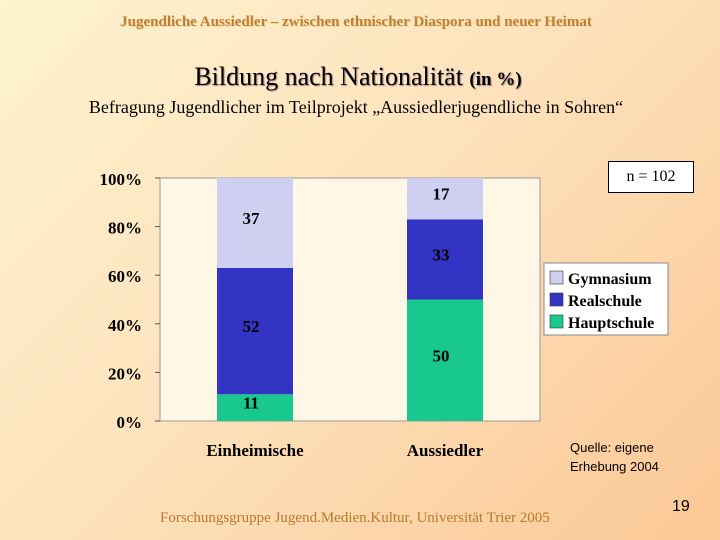  What do you see at coordinates (681, 506) in the screenshot?
I see `page-number: 19` at bounding box center [681, 506].